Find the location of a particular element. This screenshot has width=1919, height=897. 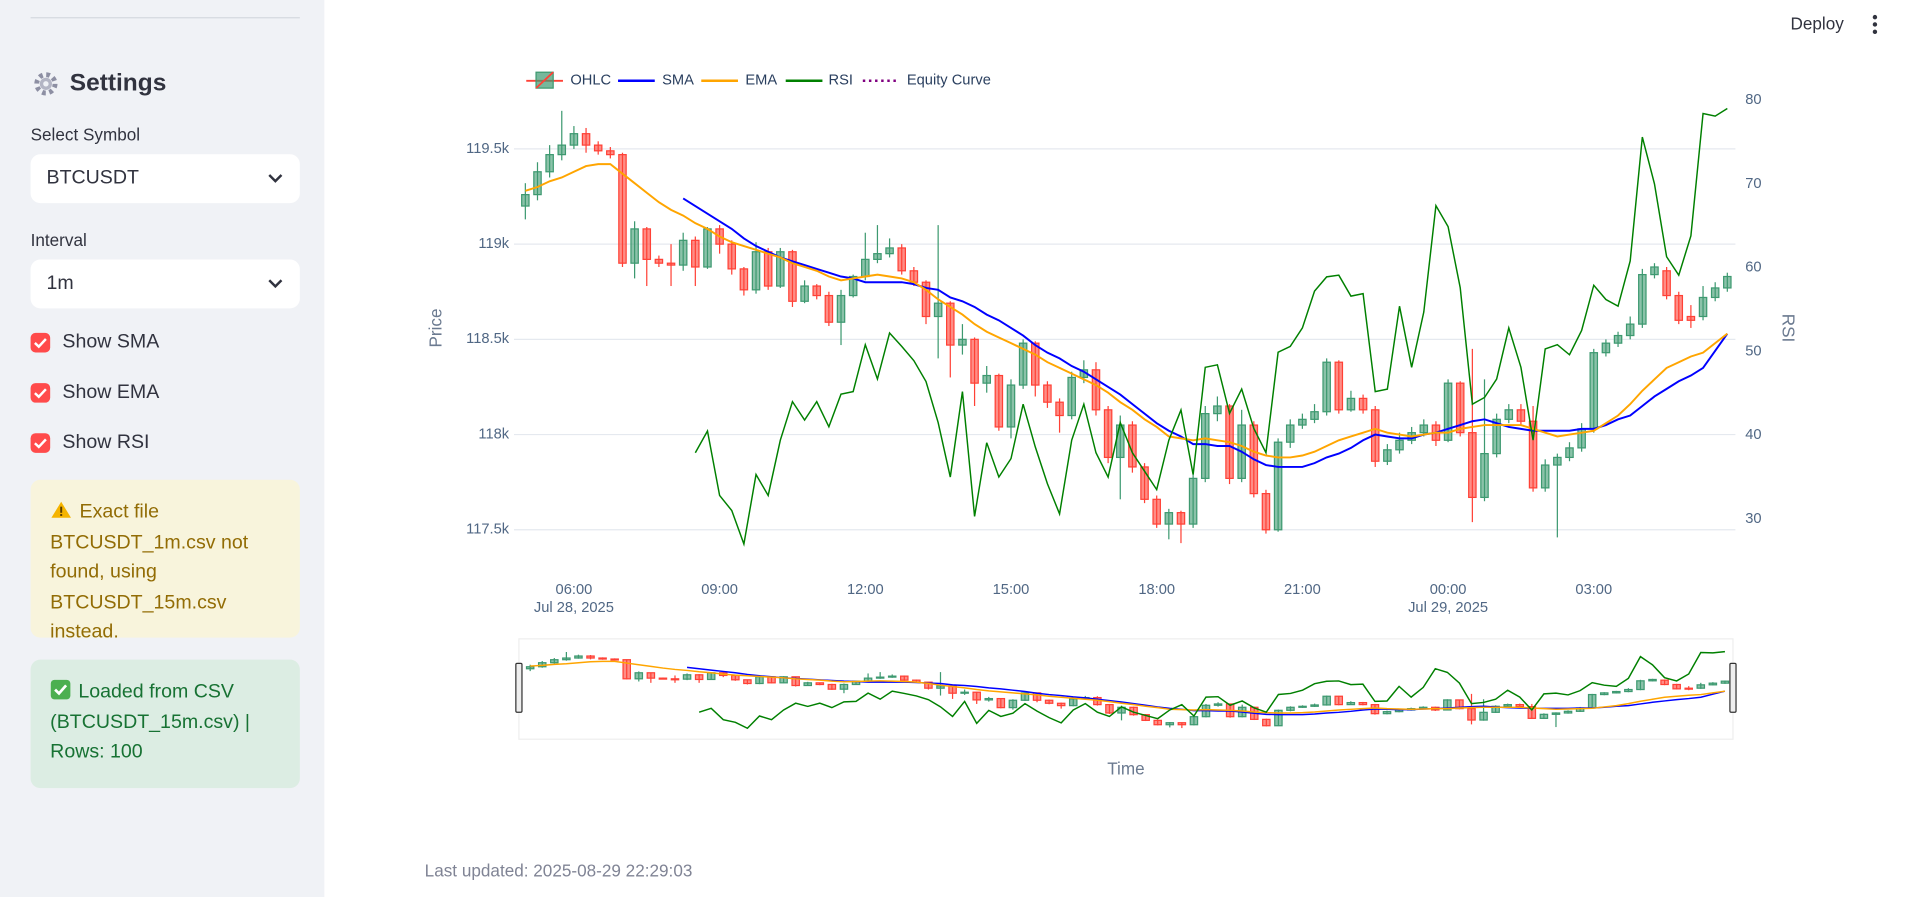

x-tick-label: 03:00 is located at coordinates (1593, 590).